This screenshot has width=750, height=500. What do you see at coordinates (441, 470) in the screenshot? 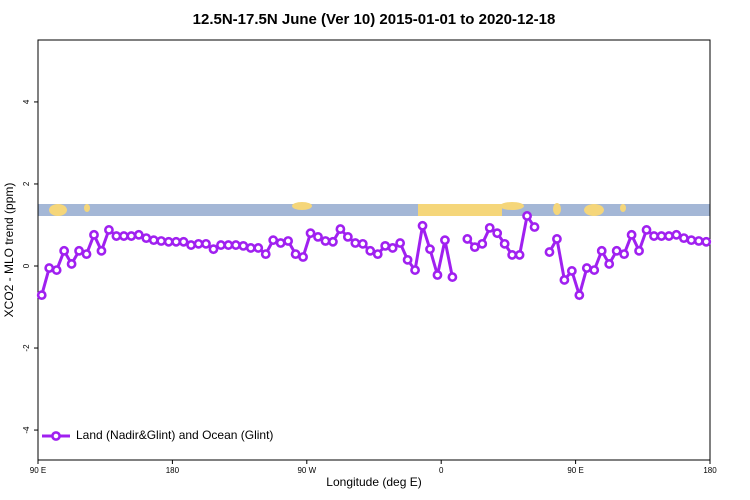
I see `x-tick-label: 0` at bounding box center [441, 470].